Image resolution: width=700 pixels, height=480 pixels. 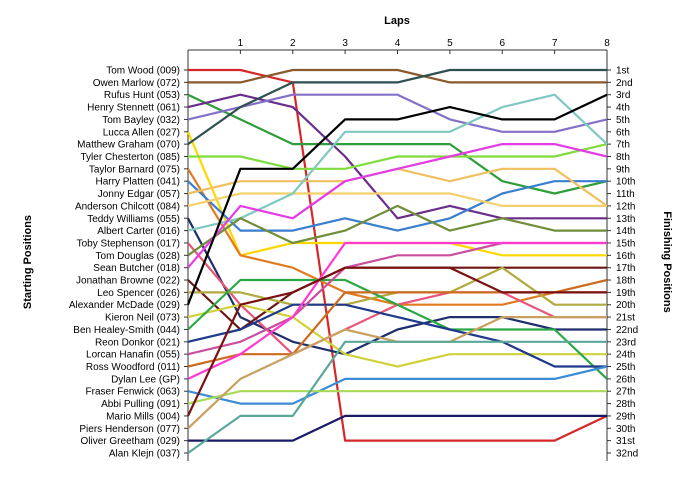 What do you see at coordinates (625, 268) in the screenshot?
I see `finishing-label: 17th` at bounding box center [625, 268].